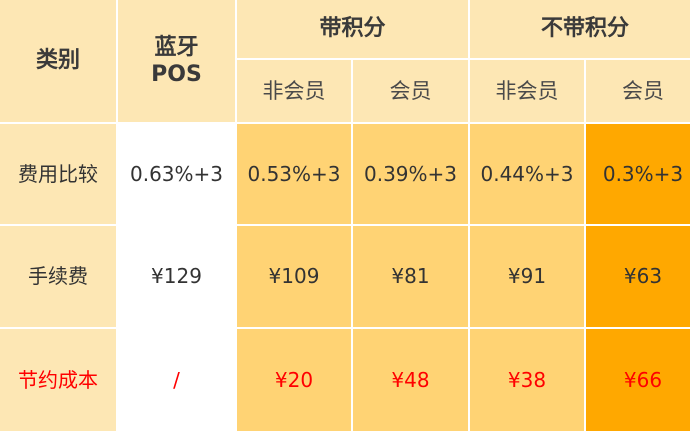 The image size is (690, 431). What do you see at coordinates (294, 380) in the screenshot?
I see `cell-savings-points-non-member: ¥20` at bounding box center [294, 380].